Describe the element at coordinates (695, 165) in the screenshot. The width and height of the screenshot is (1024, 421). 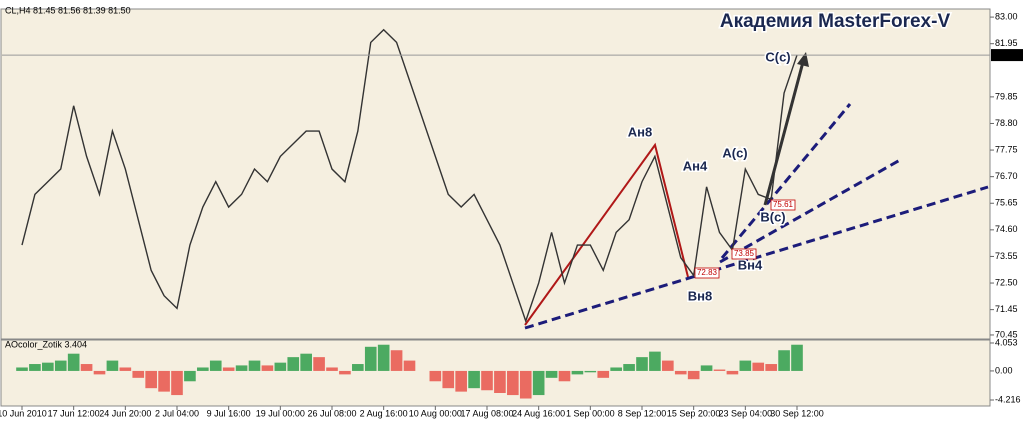
I see `wave-label: Ан4` at that location.